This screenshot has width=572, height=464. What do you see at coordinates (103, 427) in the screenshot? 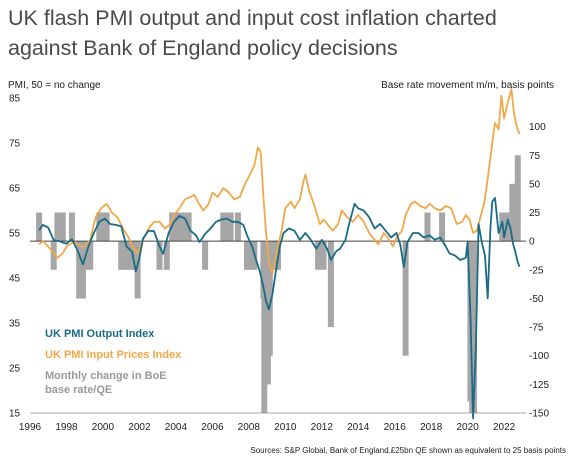
I see `x-tick-label: 2000` at bounding box center [103, 427].